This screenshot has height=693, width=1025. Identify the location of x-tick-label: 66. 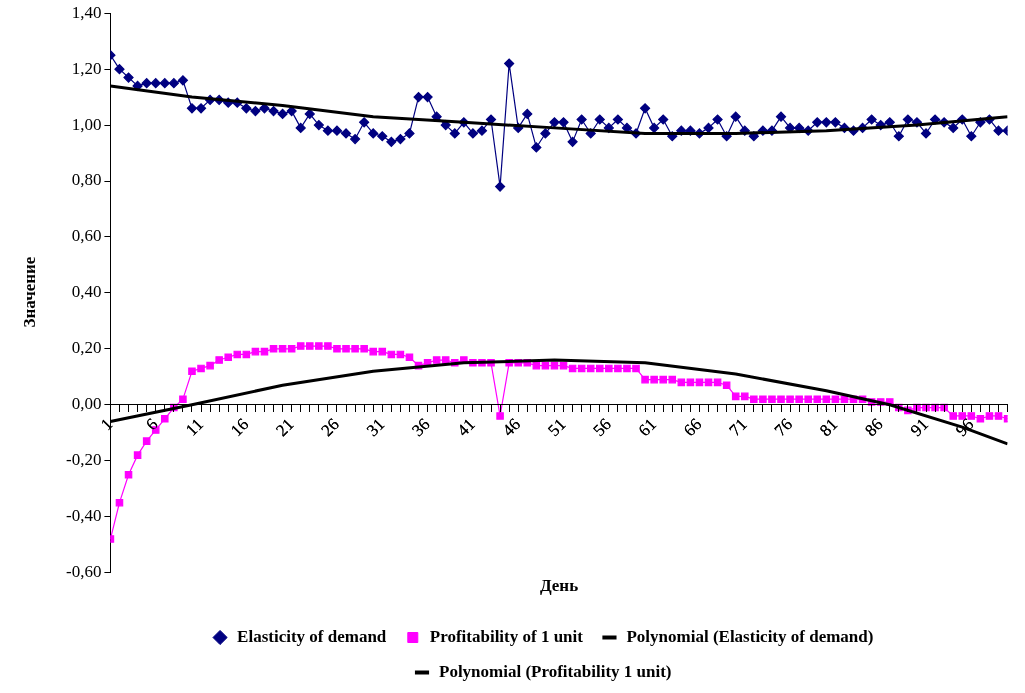
(692, 427).